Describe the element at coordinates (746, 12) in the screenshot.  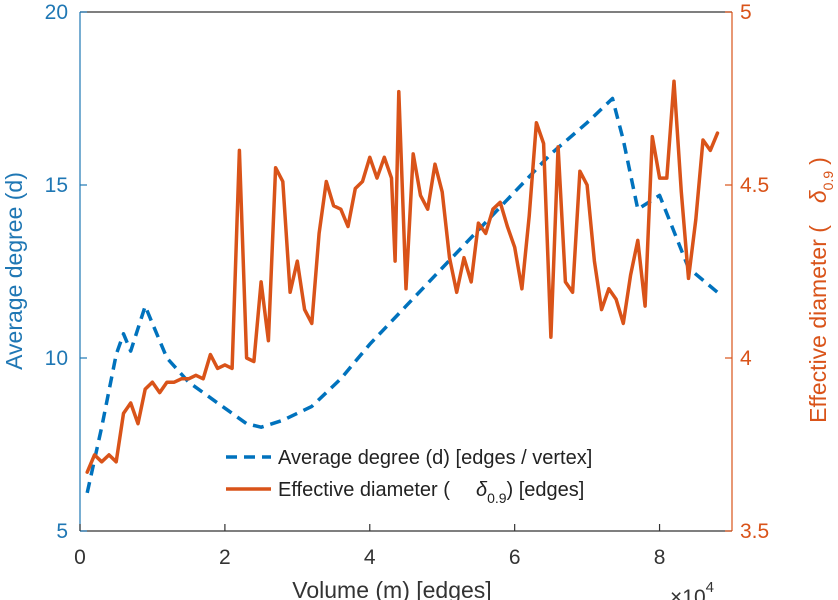
I see `right-y-tick-label: 5` at that location.